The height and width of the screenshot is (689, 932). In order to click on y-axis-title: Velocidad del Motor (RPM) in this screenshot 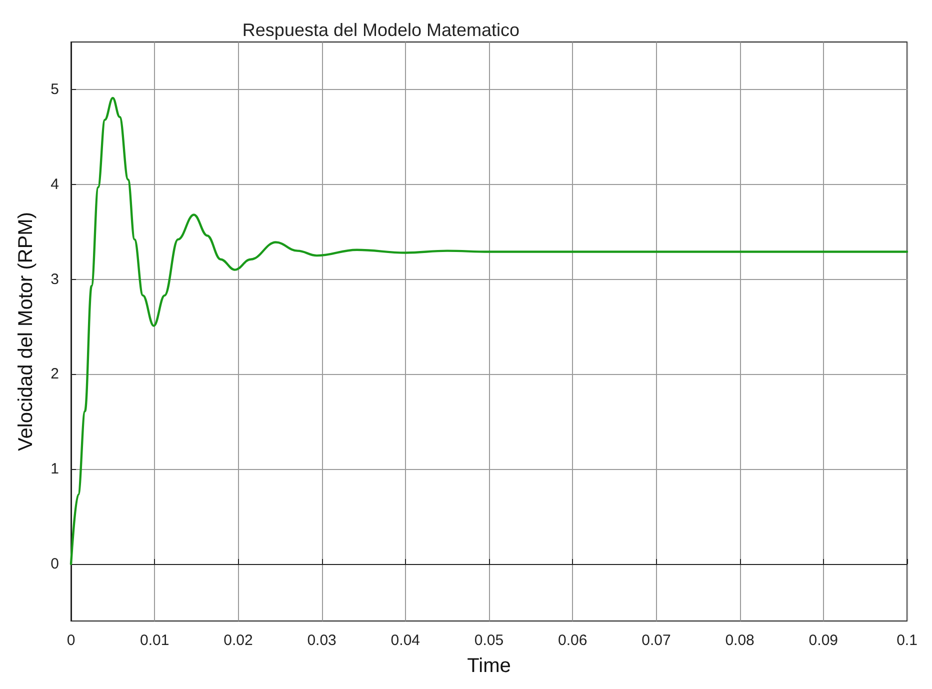, I will do `click(26, 331)`.